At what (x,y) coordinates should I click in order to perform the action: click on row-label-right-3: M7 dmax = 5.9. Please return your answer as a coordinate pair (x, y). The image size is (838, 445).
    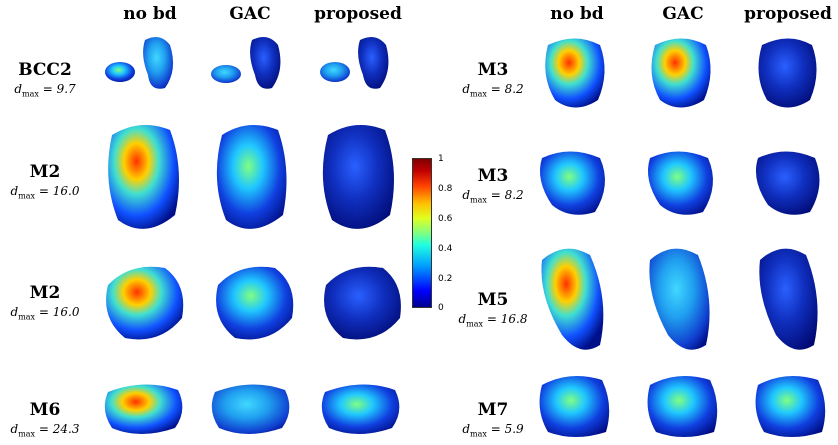
    Looking at the image, I should click on (493, 419).